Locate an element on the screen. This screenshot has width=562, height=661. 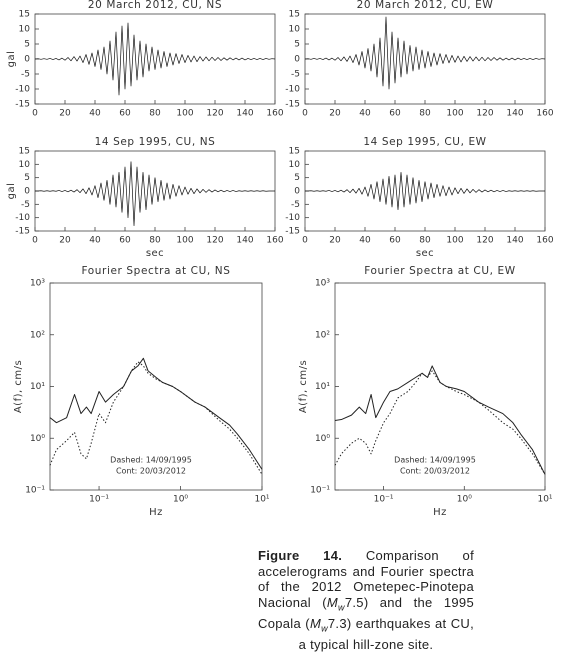
chart-title: Fourier Spectra at CU, EW is located at coordinates (439, 271).